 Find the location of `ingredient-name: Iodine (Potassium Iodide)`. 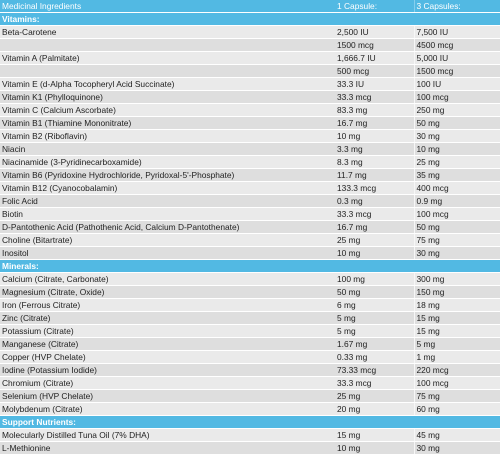

ingredient-name: Iodine (Potassium Iodide) is located at coordinates (167, 370).